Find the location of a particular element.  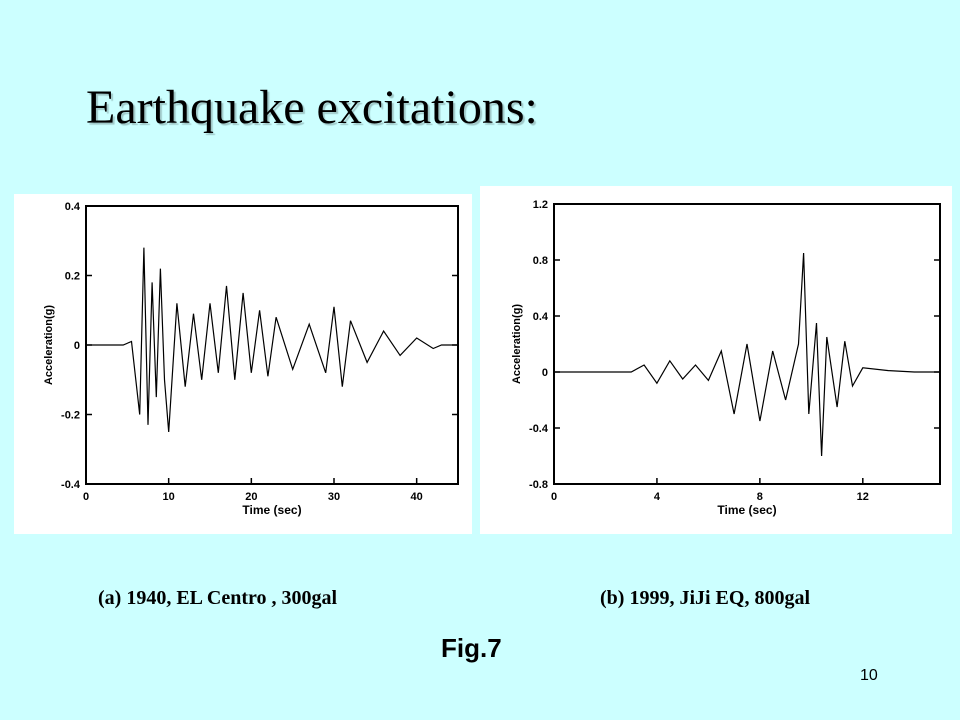

x-tick-label: 40 is located at coordinates (417, 497).